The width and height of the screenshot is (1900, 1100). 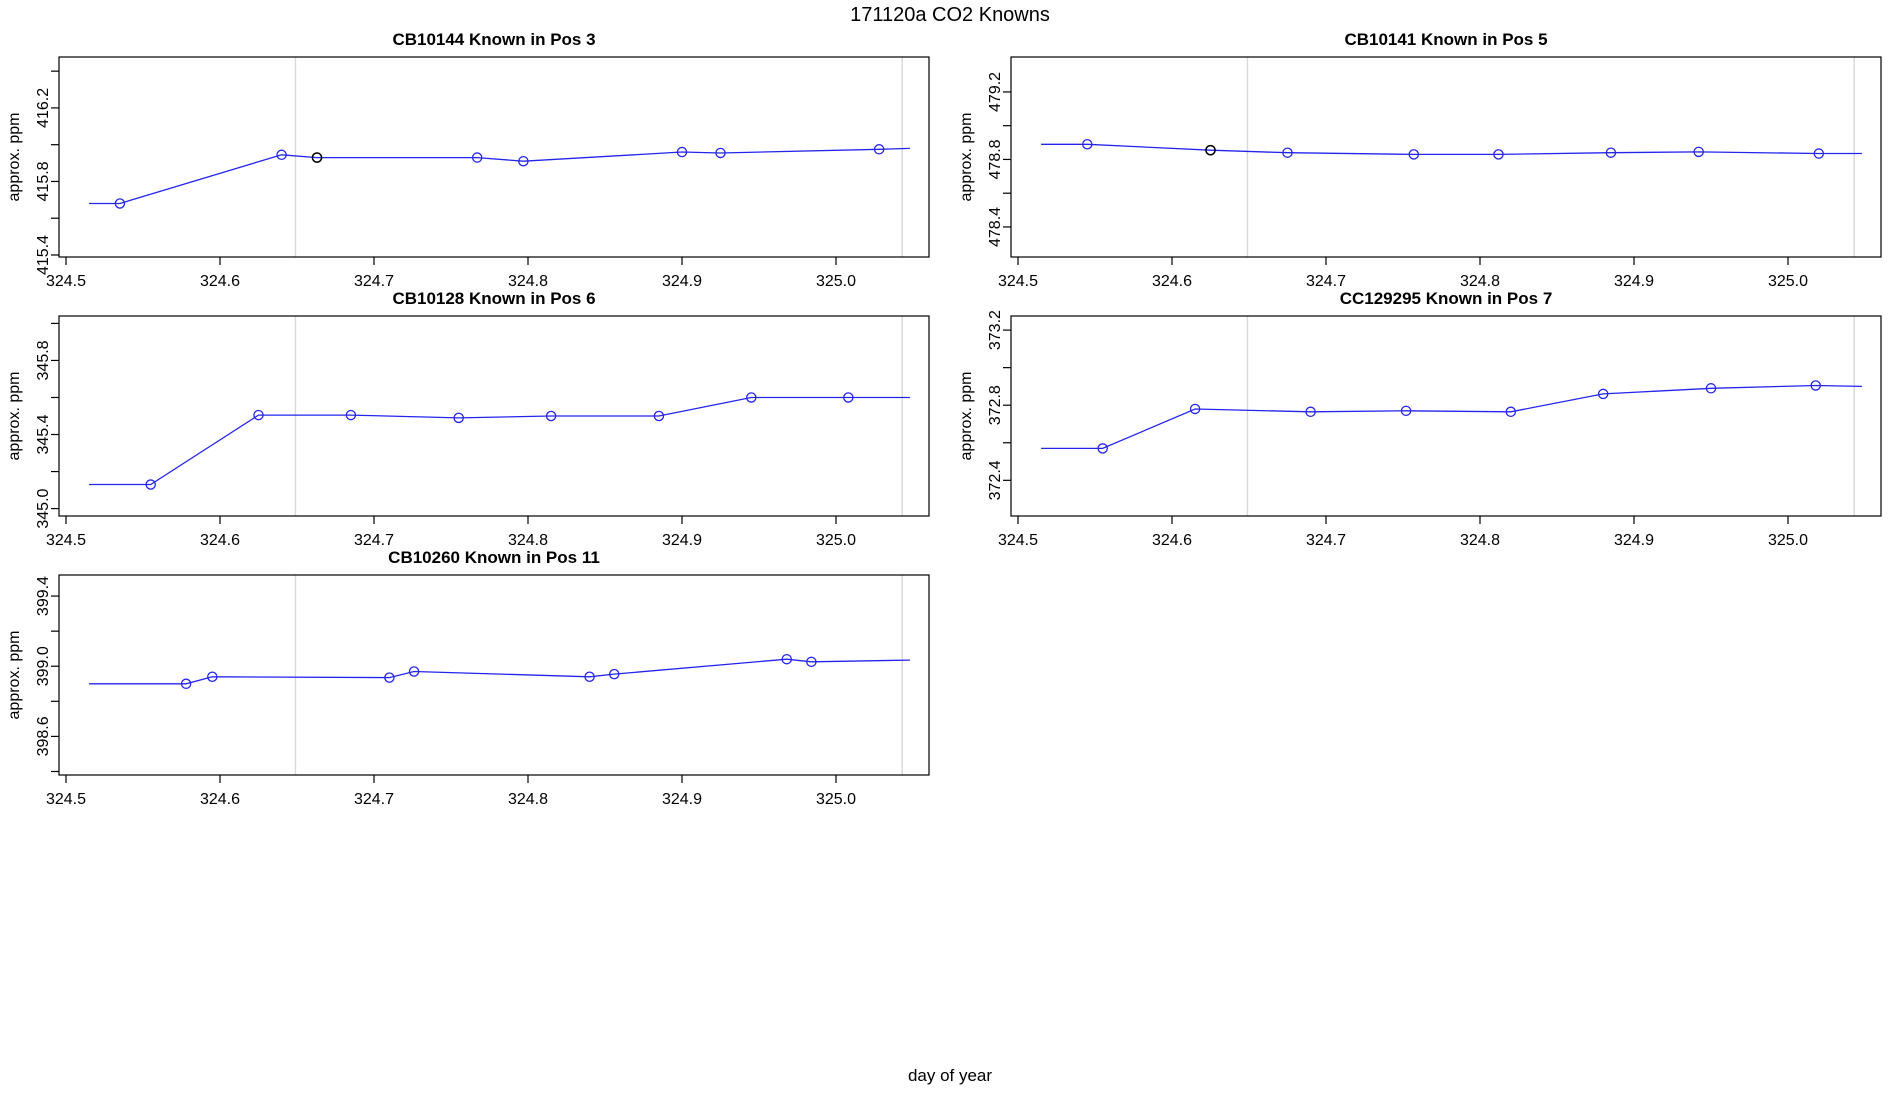 I want to click on y-tick-label: 372.8, so click(x=995, y=405).